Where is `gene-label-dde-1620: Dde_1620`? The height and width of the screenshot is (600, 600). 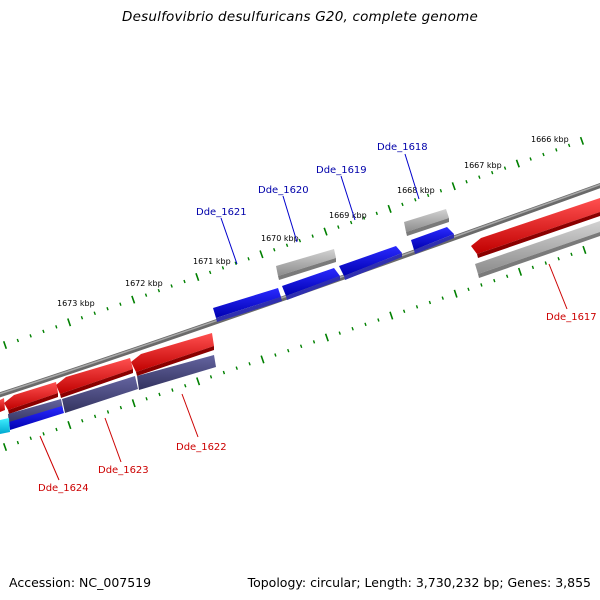 gene-label-dde-1620: Dde_1620 is located at coordinates (283, 190).